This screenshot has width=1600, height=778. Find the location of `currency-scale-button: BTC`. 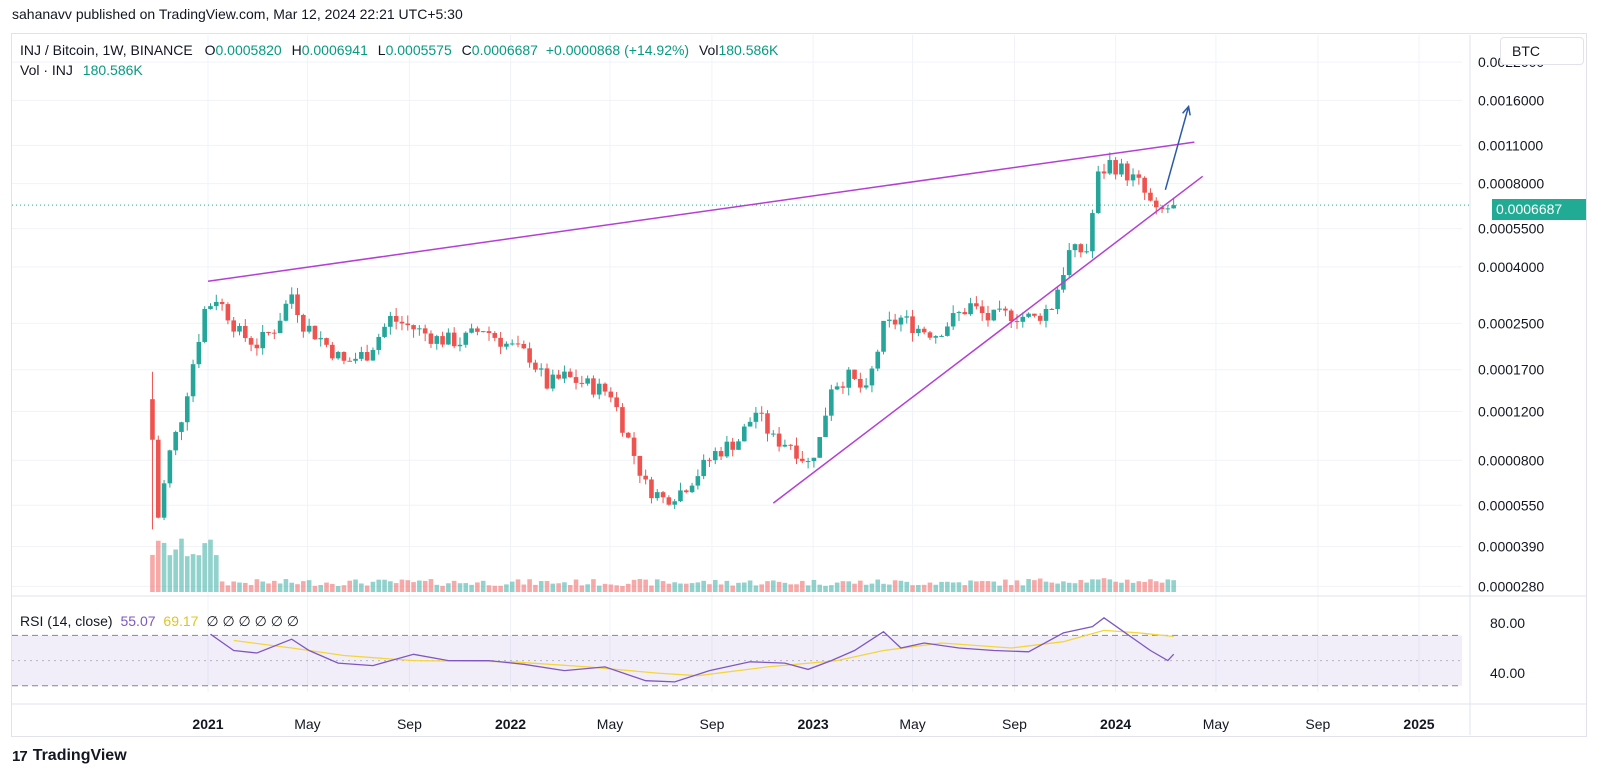

currency-scale-button: BTC is located at coordinates (1542, 51).